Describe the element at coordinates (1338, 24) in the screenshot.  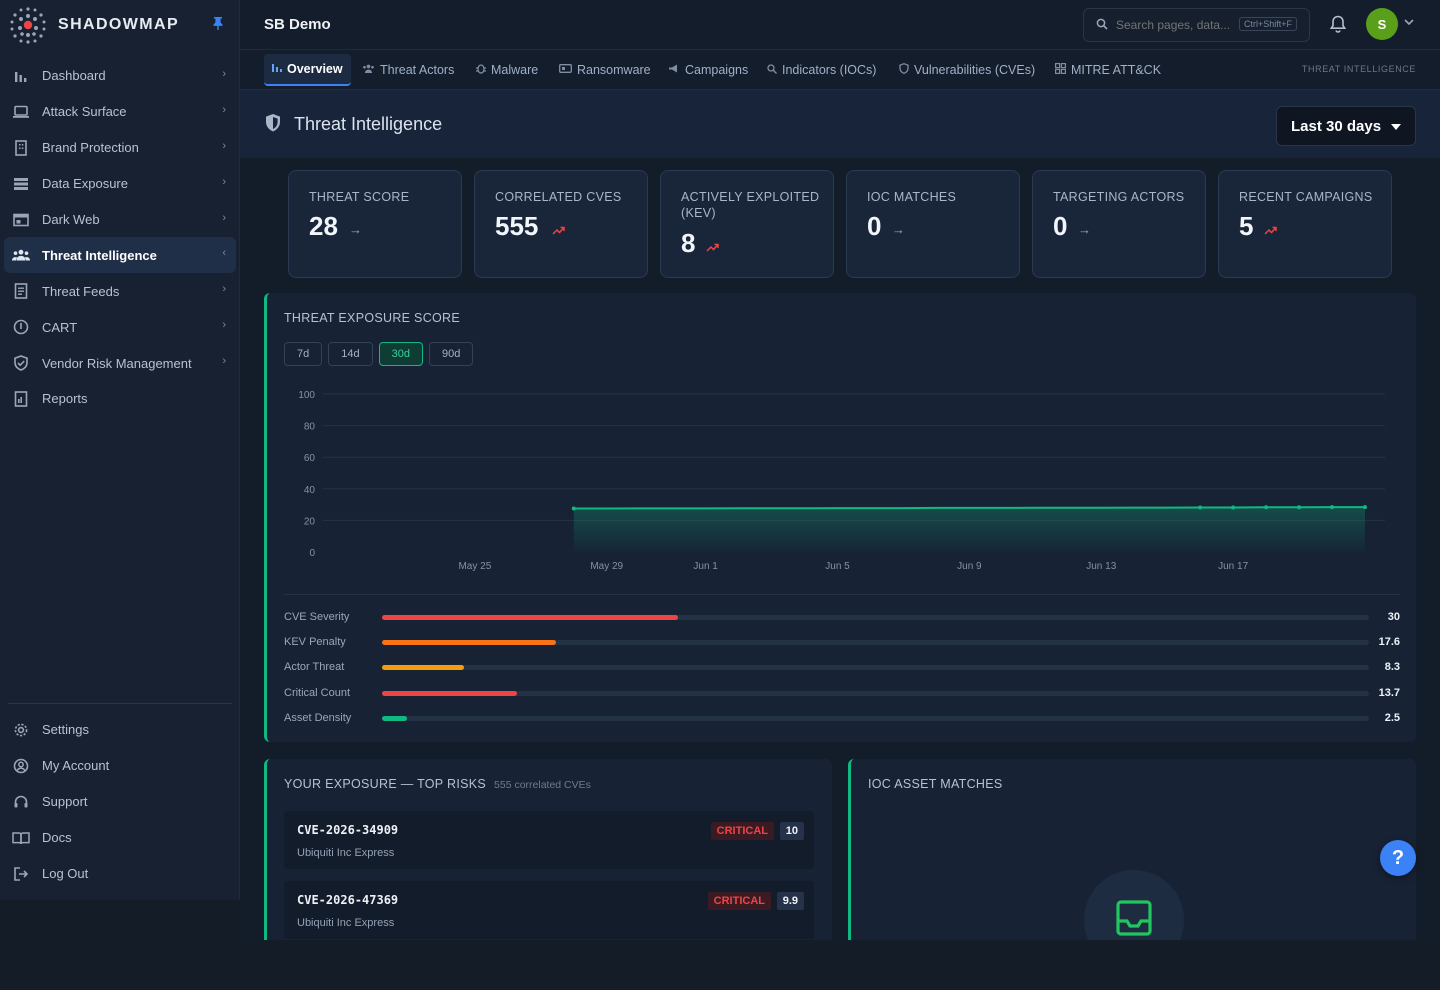
I see `notification-bell-icon` at that location.